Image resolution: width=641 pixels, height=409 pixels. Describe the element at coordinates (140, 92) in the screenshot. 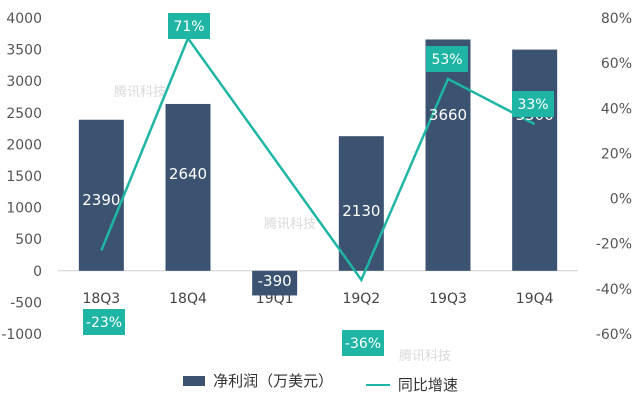

I see `watermark-0: 腾讯科技` at that location.